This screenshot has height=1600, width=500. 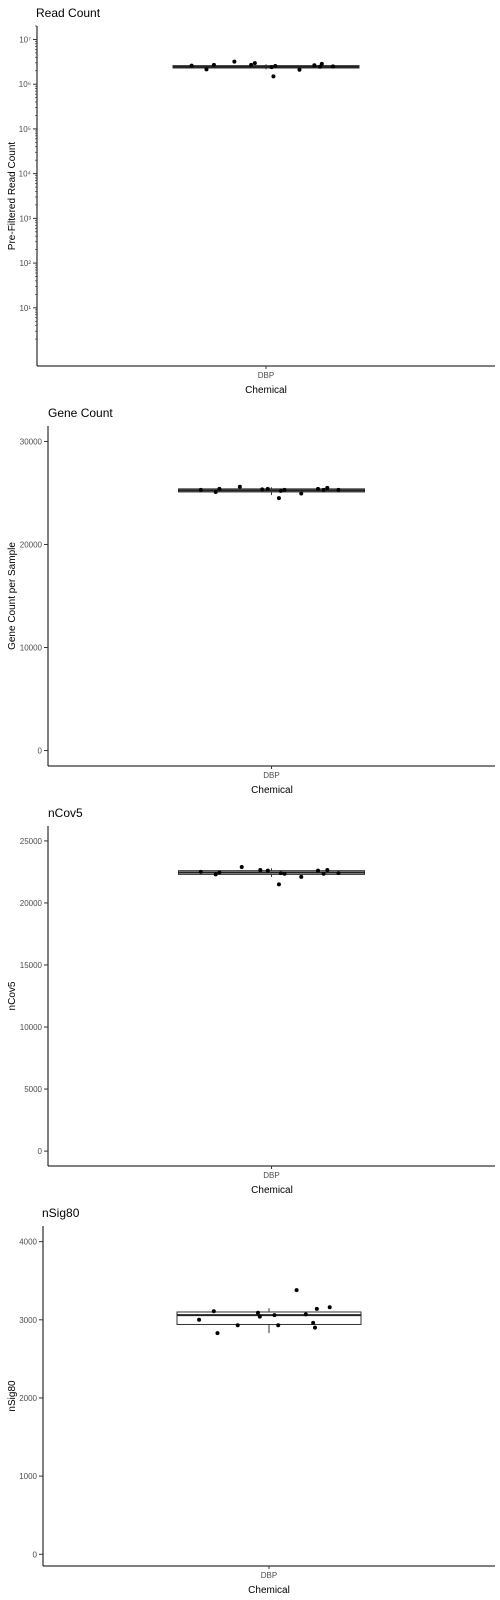 I want to click on y-tick-label: 10⁶, so click(x=25, y=84).